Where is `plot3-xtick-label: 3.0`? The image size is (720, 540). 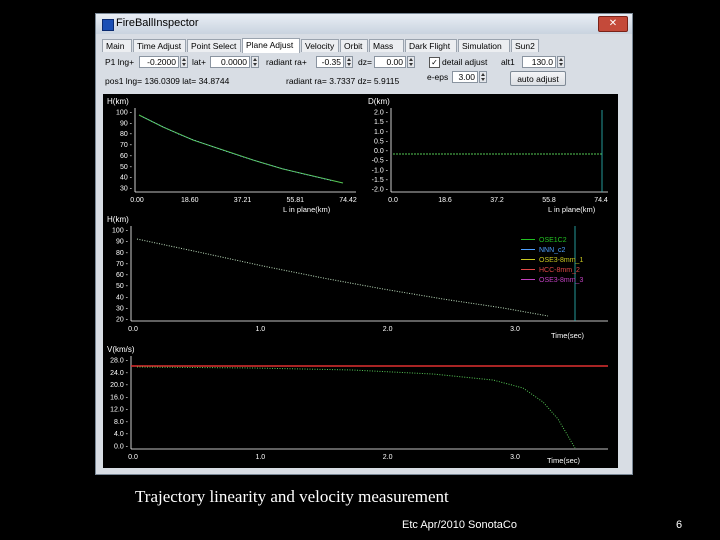 plot3-xtick-label: 3.0 is located at coordinates (515, 329).